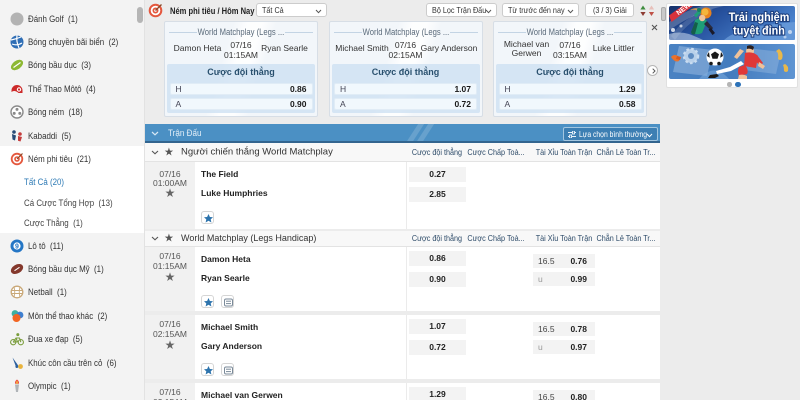 This screenshot has width=800, height=400. Describe the element at coordinates (683, 11) in the screenshot. I see `svg-text: NEW` at that location.